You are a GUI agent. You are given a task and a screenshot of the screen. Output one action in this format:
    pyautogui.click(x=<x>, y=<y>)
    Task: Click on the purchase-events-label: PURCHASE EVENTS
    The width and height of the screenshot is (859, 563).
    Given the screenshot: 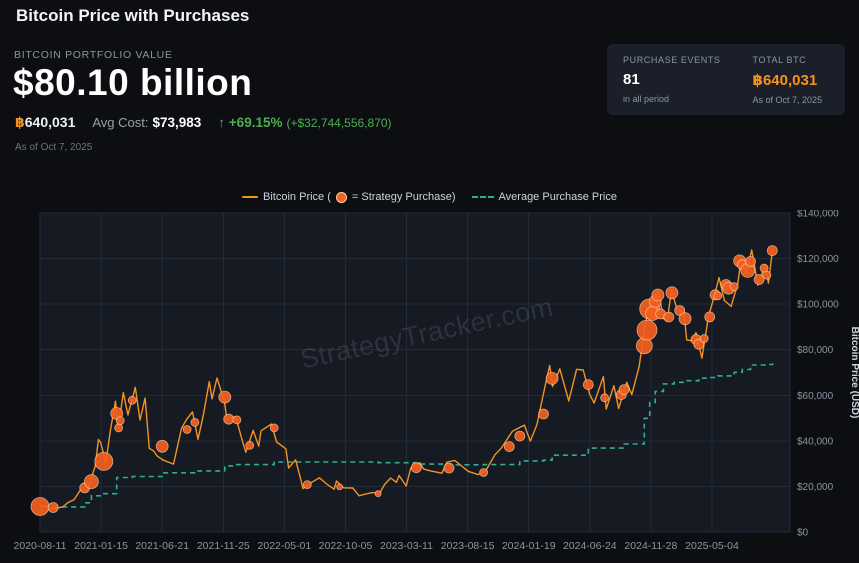 What is the action you would take?
    pyautogui.click(x=672, y=60)
    